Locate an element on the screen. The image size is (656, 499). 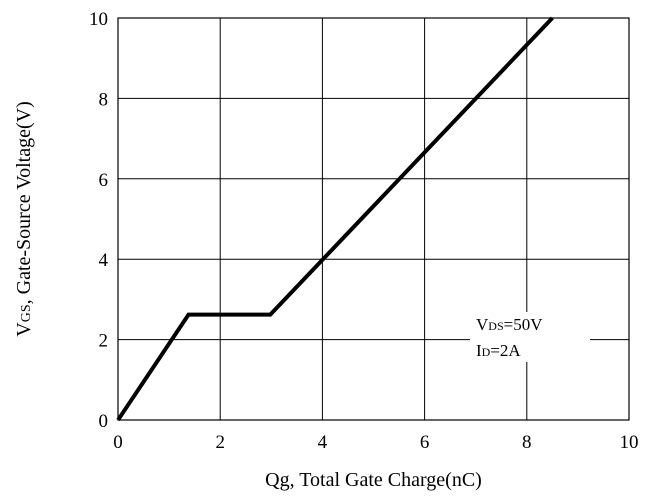
x-tick-labels: 0 2 4 6 8 10 is located at coordinates (375, 442).